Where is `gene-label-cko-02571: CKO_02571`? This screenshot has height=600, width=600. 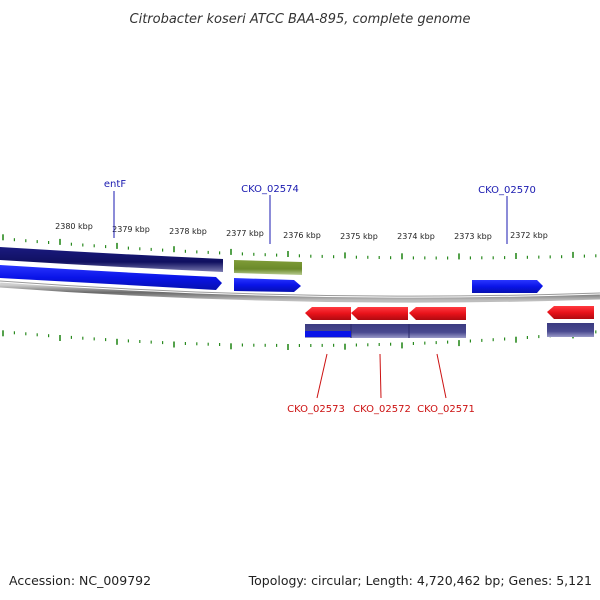 gene-label-cko-02571: CKO_02571 is located at coordinates (446, 409).